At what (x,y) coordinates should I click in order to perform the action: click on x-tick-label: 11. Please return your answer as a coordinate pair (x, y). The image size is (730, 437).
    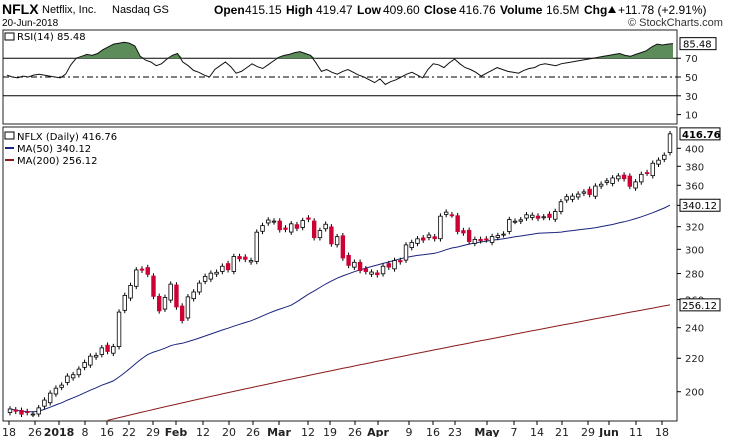
    Looking at the image, I should click on (636, 431).